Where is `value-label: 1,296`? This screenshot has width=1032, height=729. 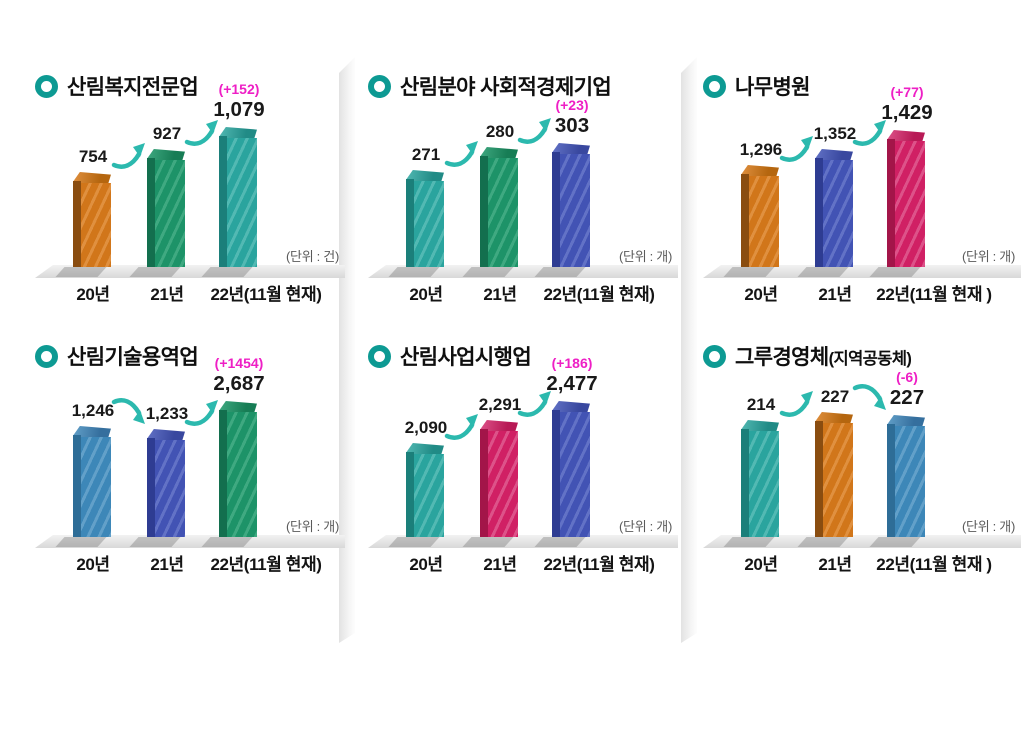
value-label: 1,296 is located at coordinates (761, 150).